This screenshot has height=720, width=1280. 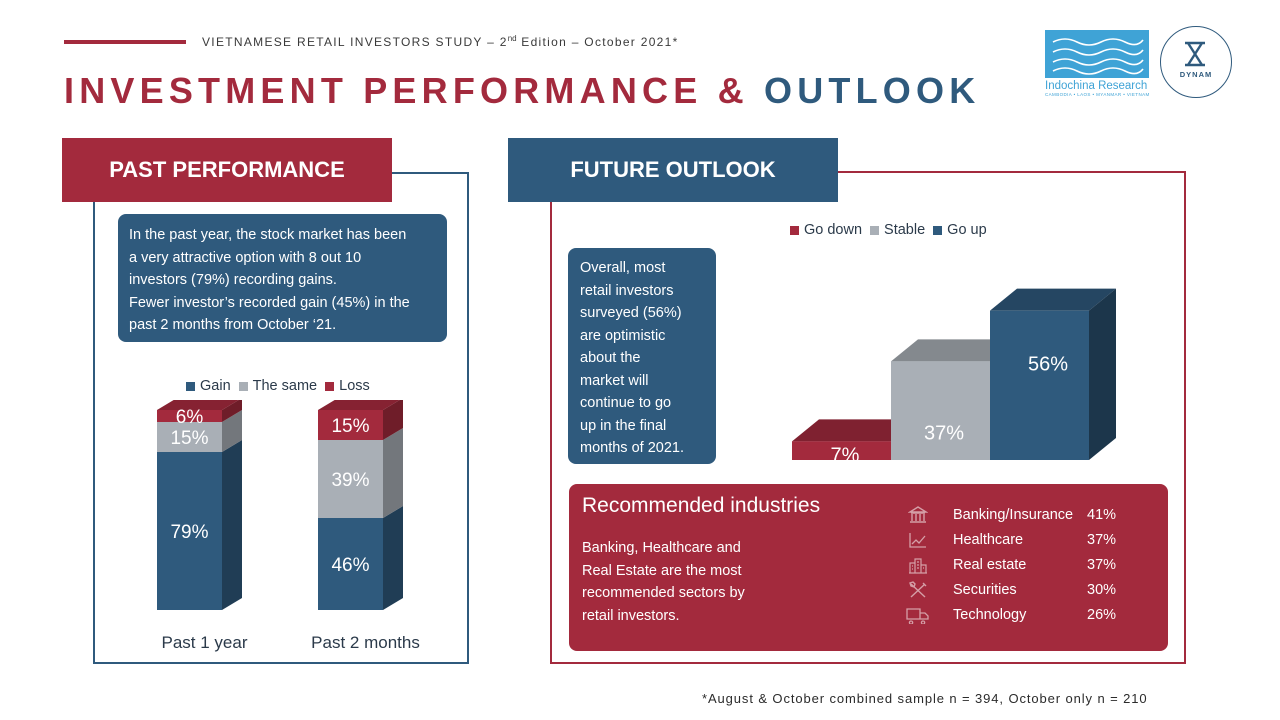 I want to click on industry-row: Technology 26%, so click(x=1015, y=614).